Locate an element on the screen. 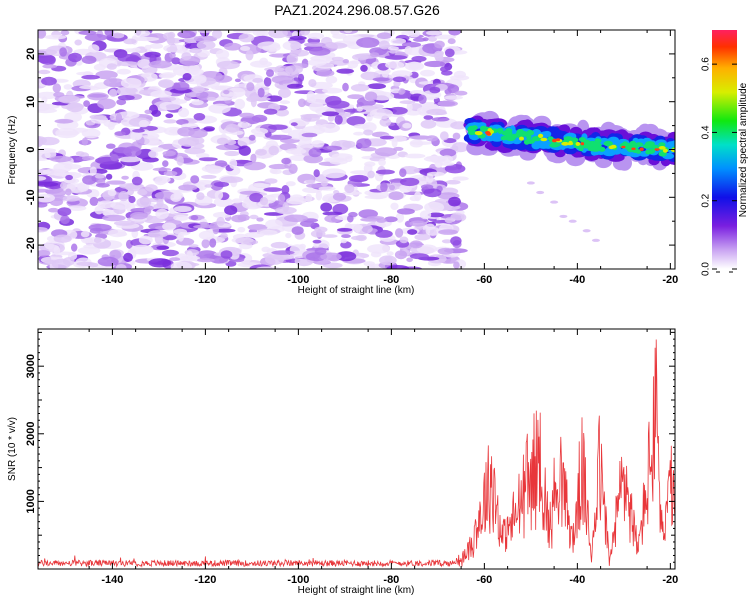  snr-x-tick-label: -40 is located at coordinates (577, 580).